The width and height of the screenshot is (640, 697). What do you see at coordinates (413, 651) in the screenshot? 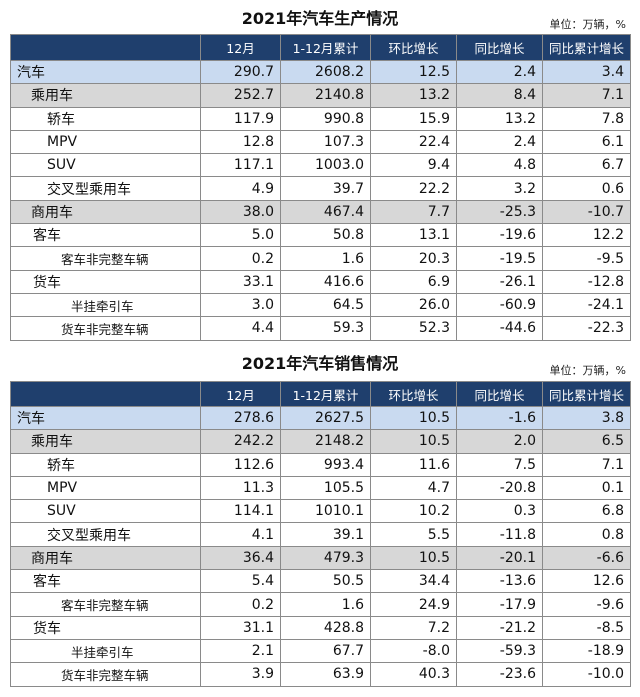
I see `row-value: -8.0` at bounding box center [413, 651].